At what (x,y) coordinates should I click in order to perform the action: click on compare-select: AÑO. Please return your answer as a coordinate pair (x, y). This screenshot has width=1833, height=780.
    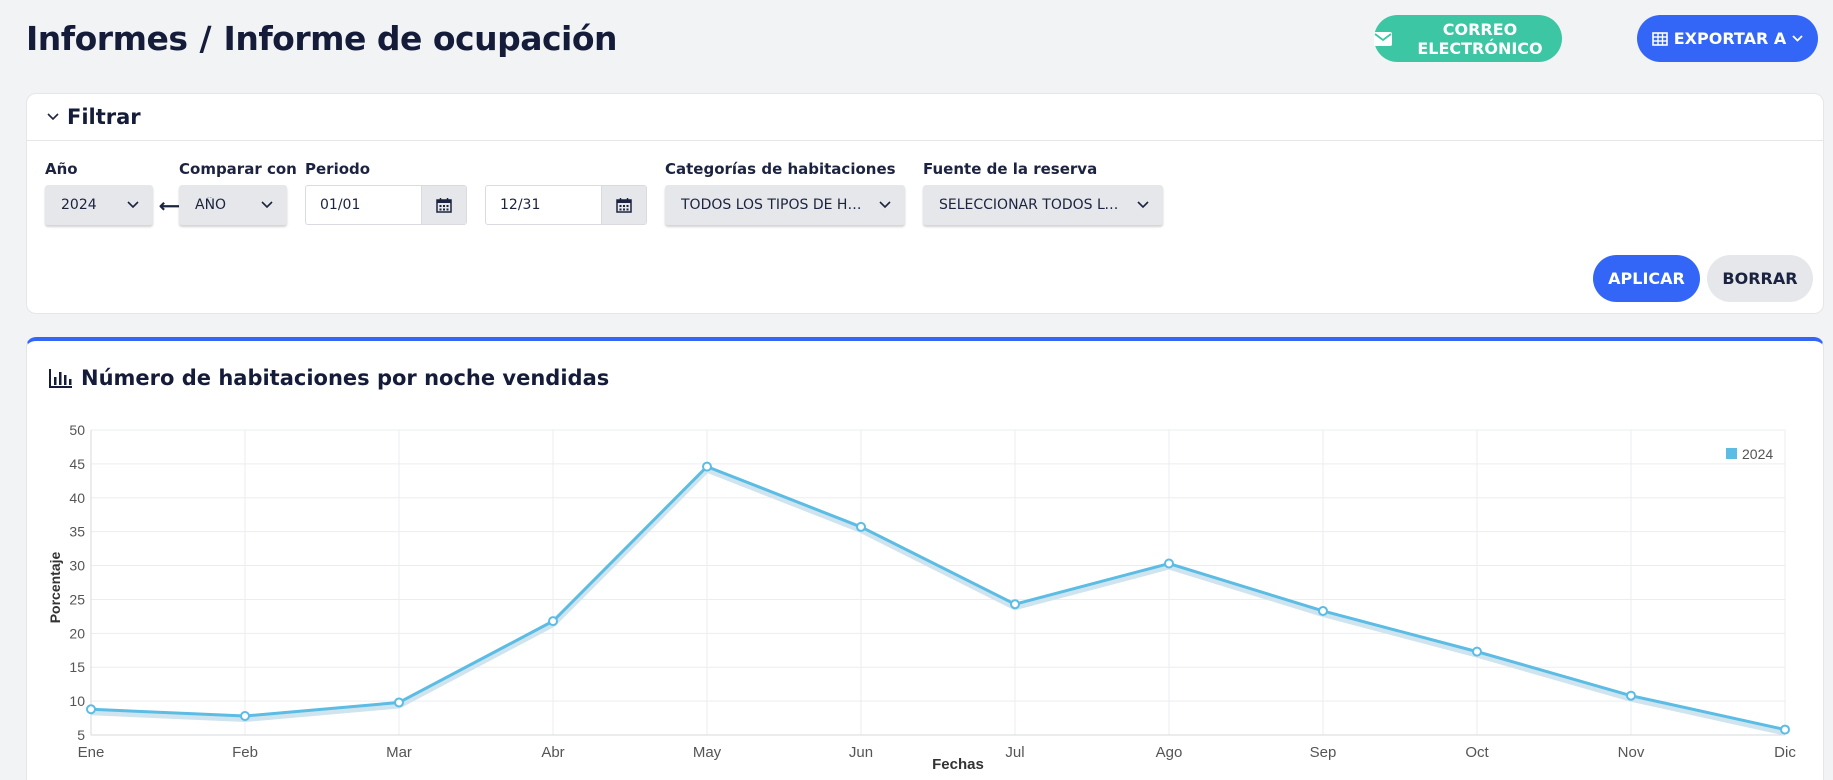
    Looking at the image, I should click on (233, 205).